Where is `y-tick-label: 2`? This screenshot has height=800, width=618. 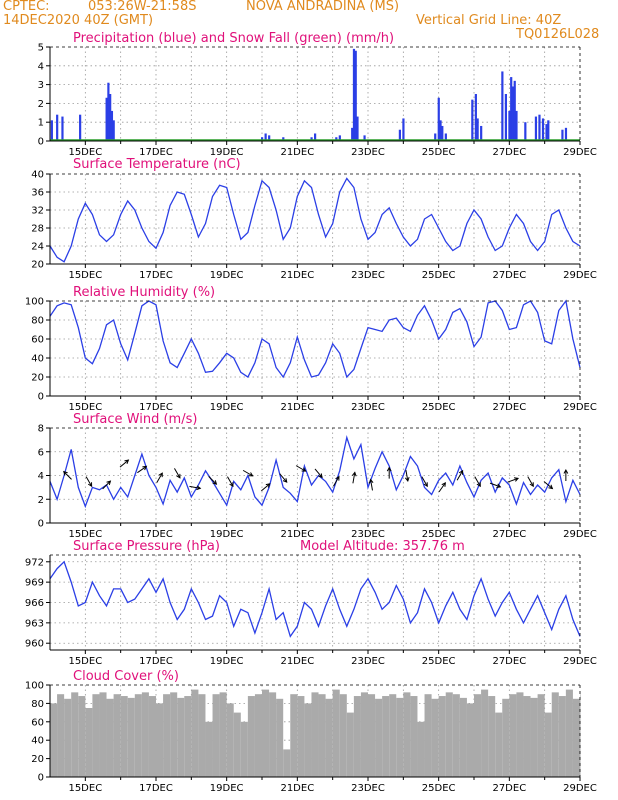
y-tick-label: 2 is located at coordinates (41, 500).